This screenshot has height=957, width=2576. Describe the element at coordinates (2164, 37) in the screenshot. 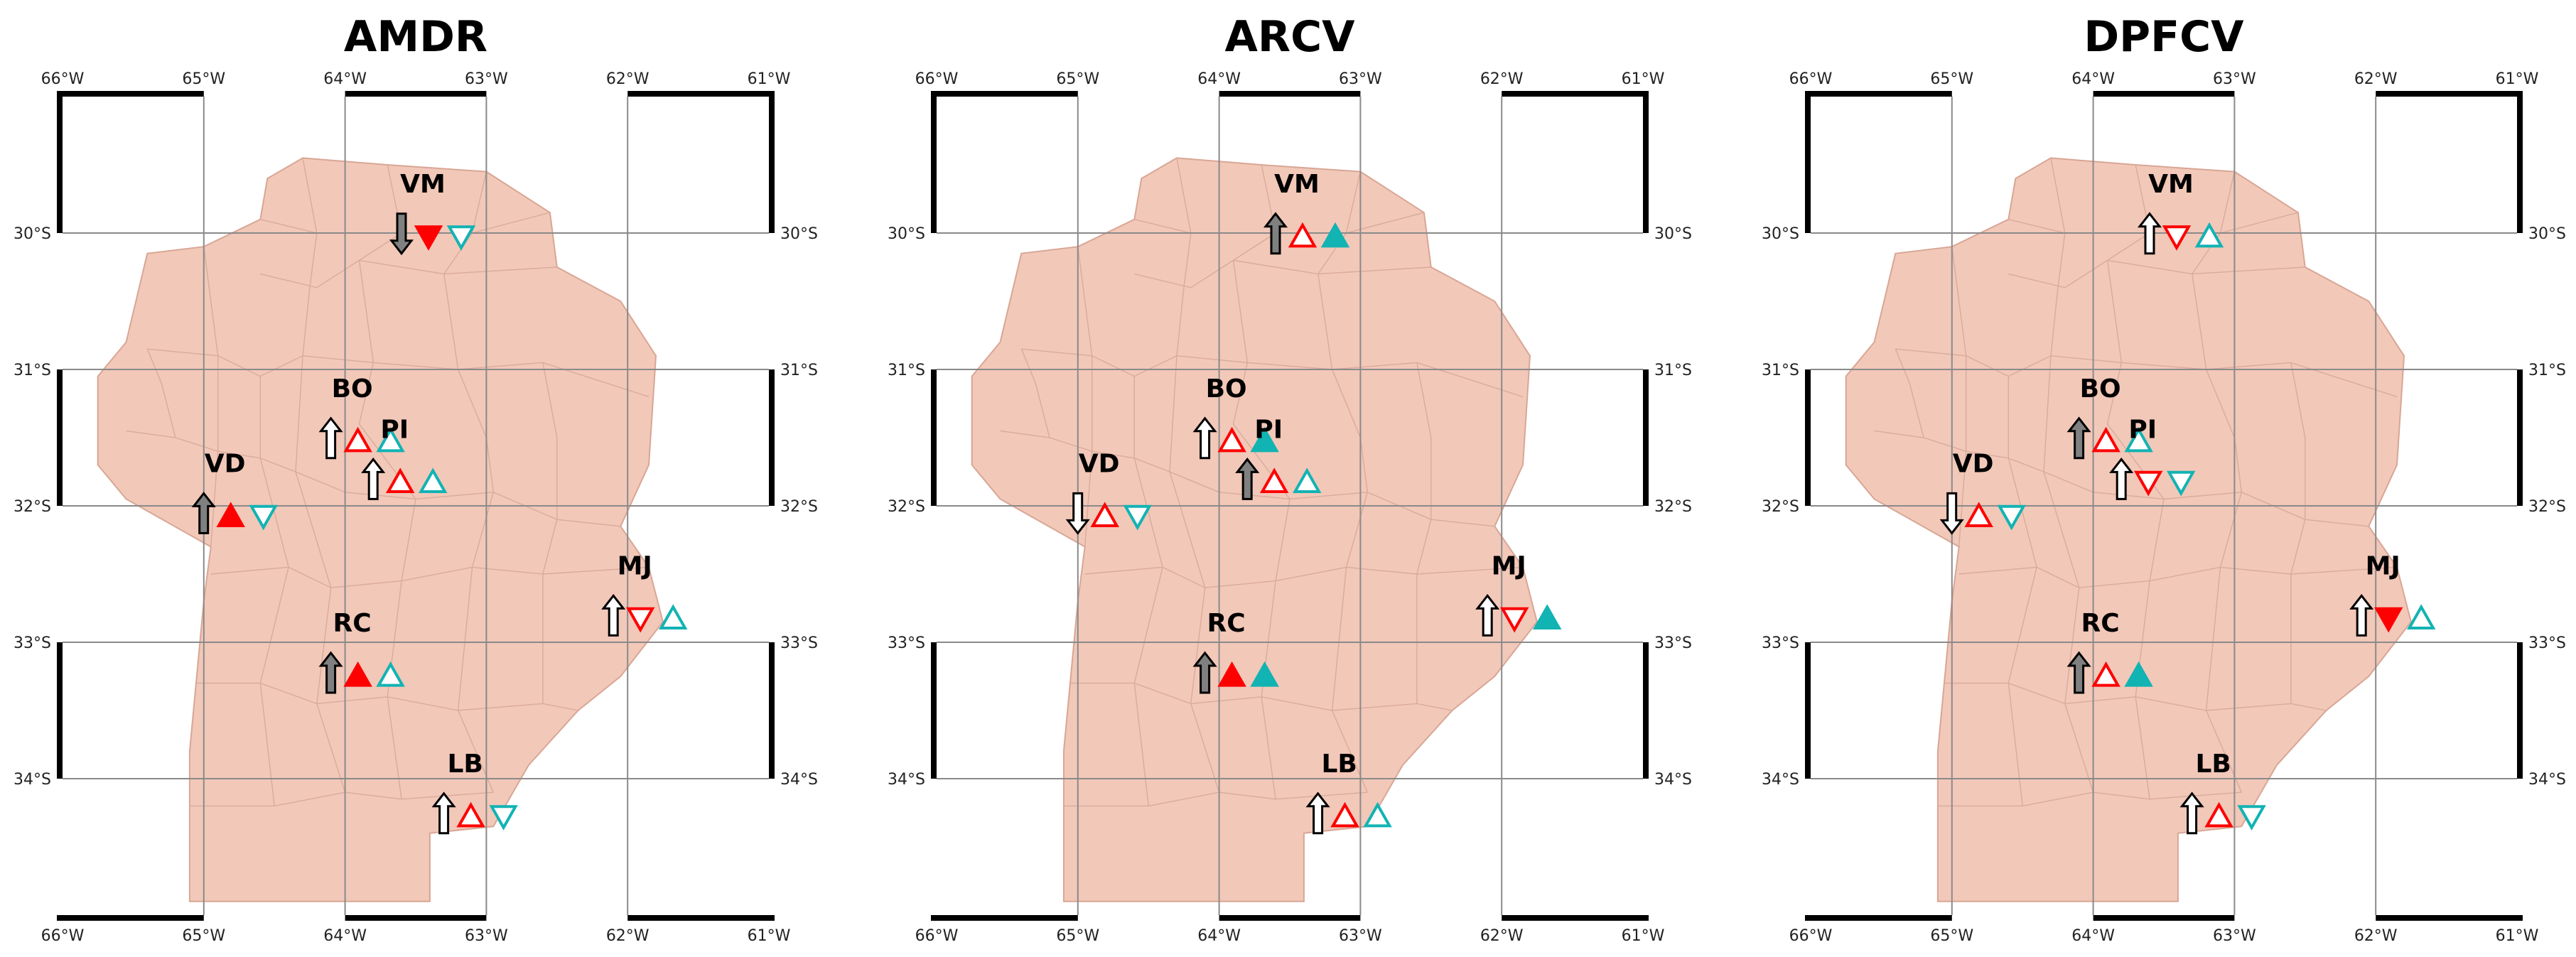

I see `panel-title: DPFCV` at that location.